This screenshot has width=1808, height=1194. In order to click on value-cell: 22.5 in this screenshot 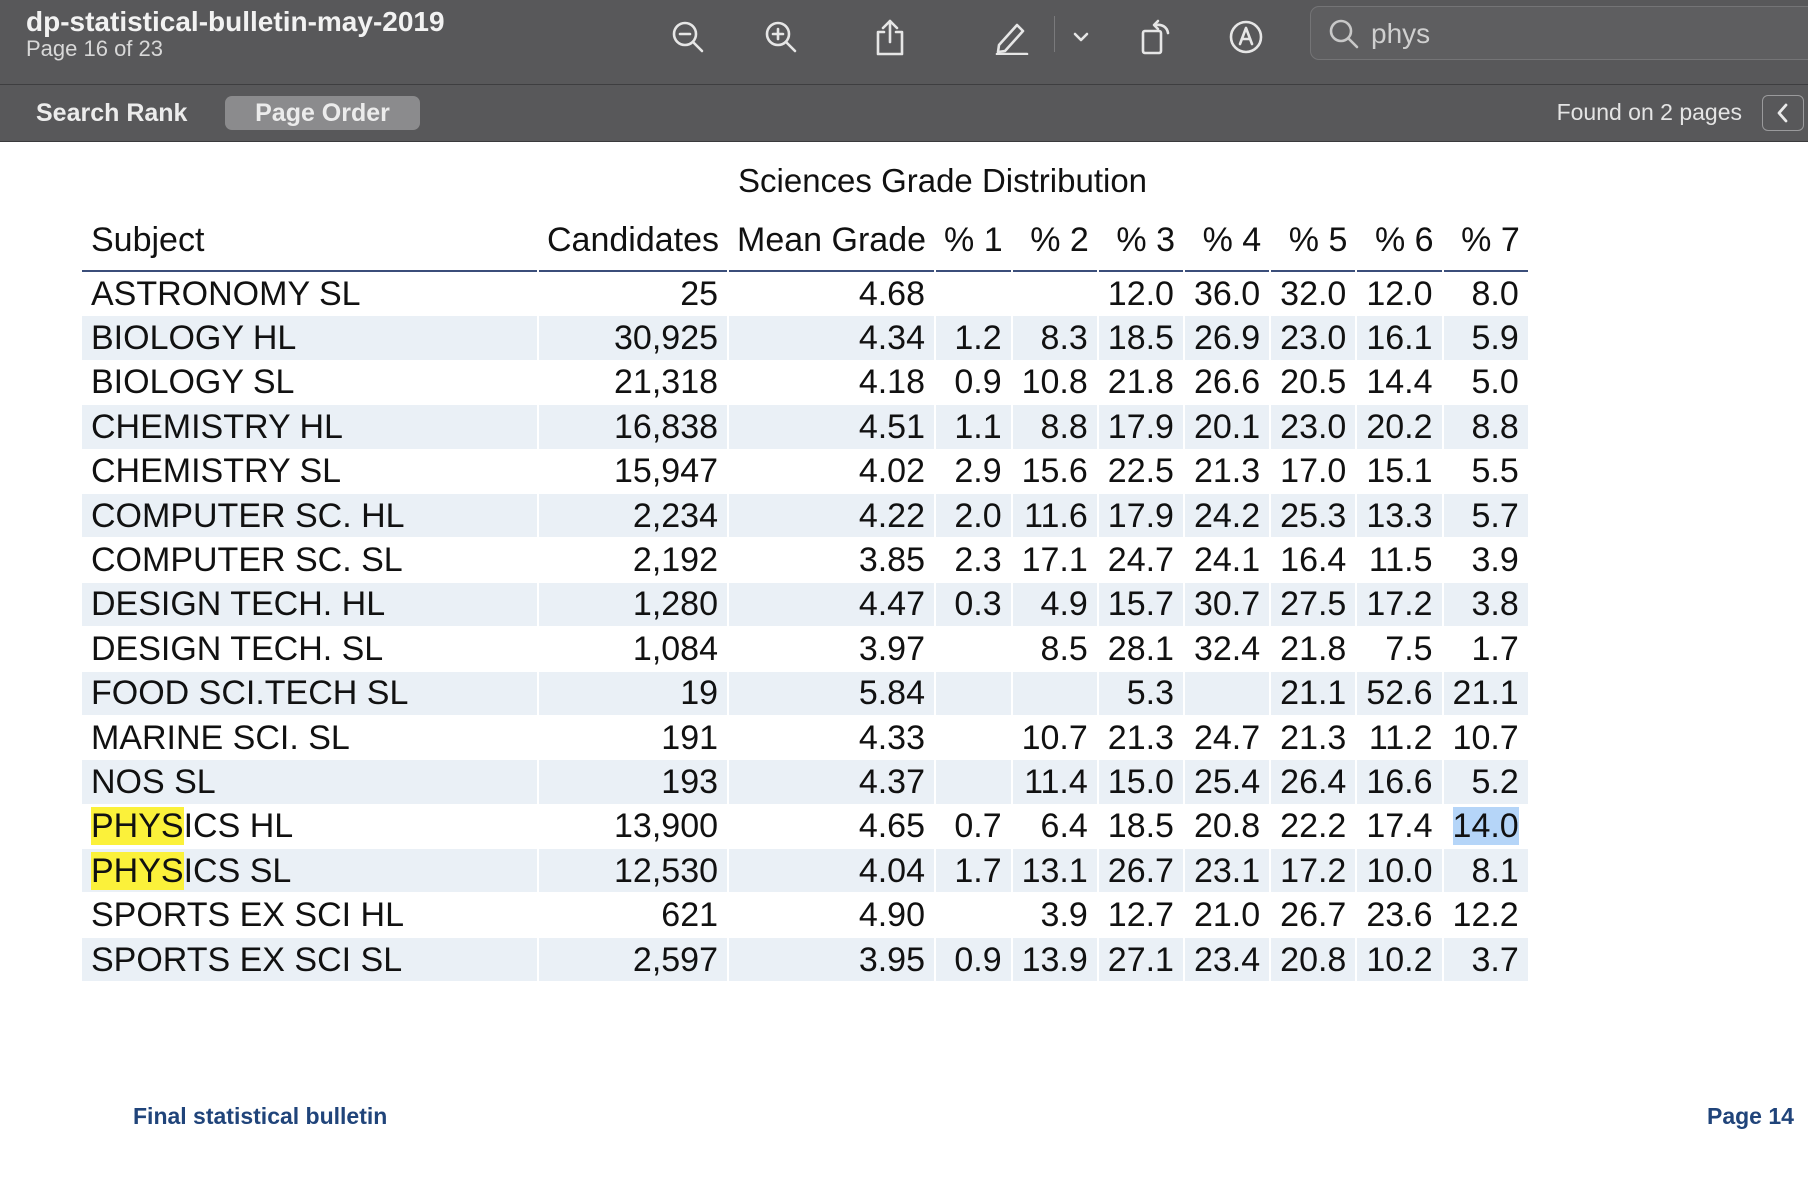, I will do `click(1141, 471)`.